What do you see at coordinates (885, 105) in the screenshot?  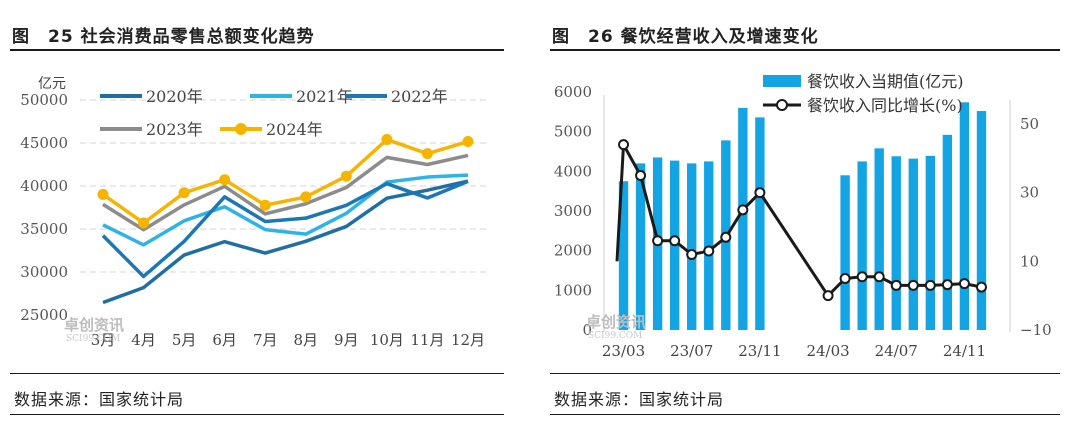 I see `legend-label-line: 餐饮收入同比增长(%)` at bounding box center [885, 105].